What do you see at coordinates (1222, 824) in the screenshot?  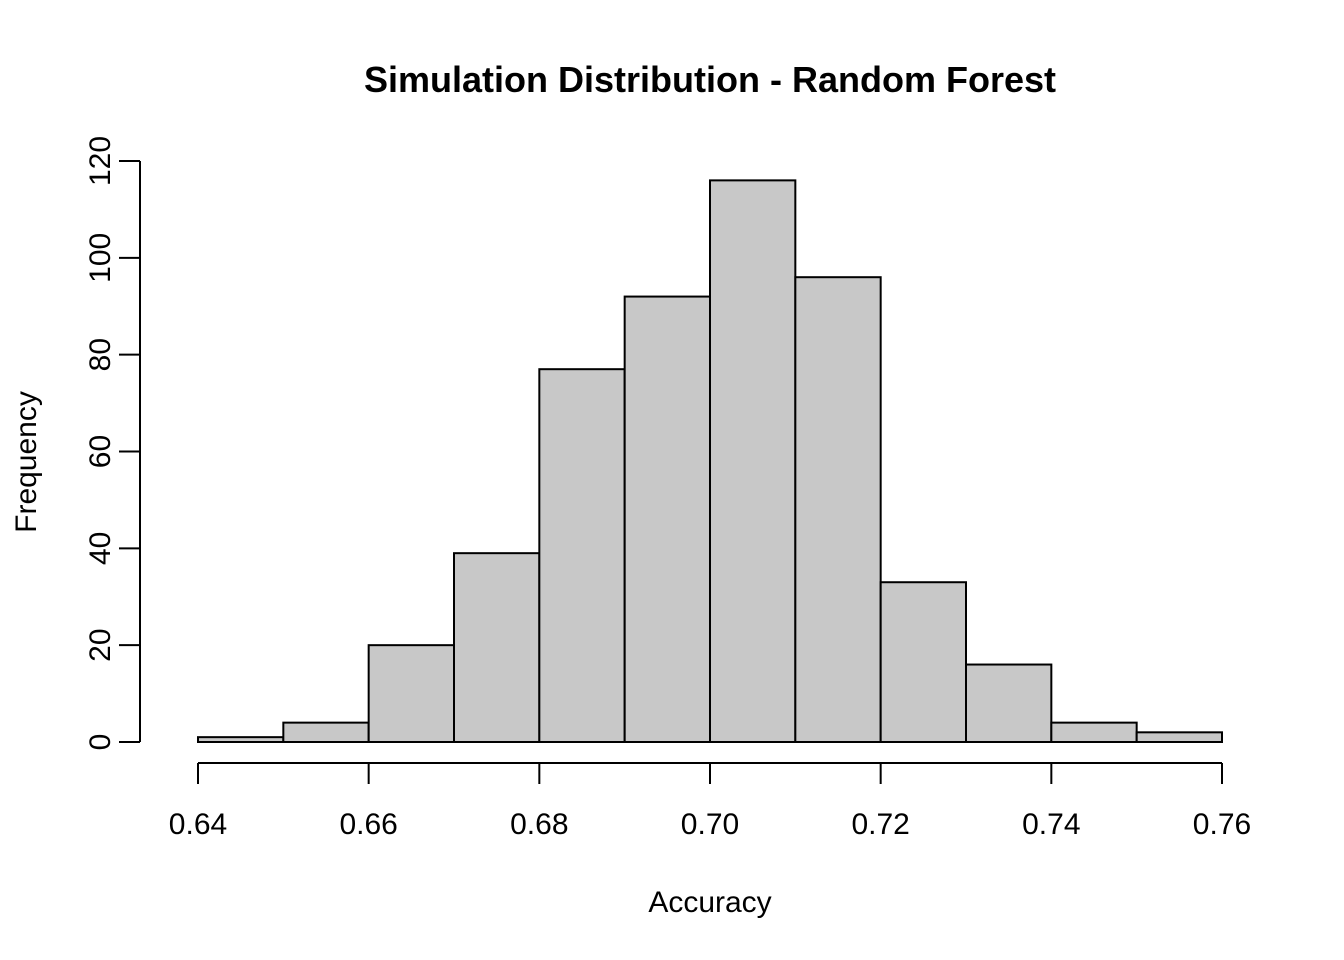 I see `x-tick-label: 0.76` at bounding box center [1222, 824].